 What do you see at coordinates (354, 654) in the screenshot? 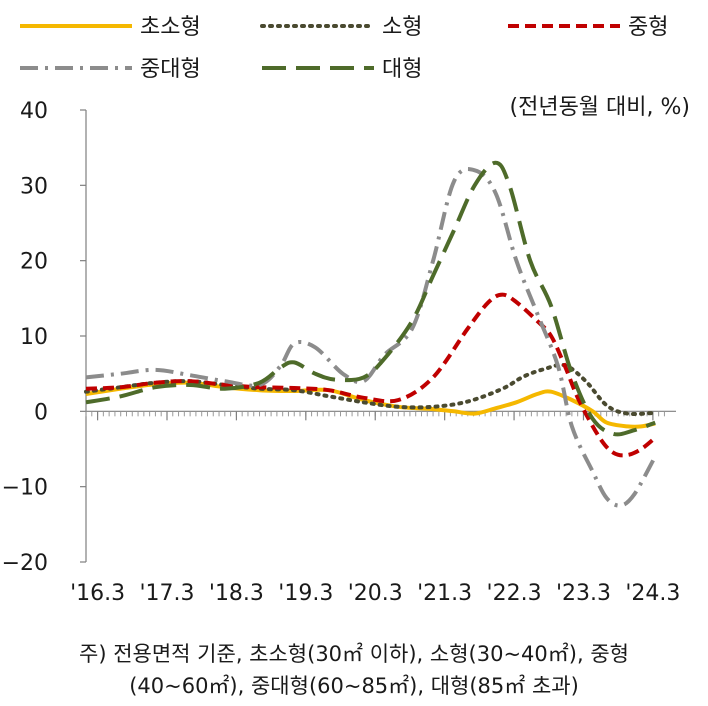
I see `footnote-line-1: 주) 전용면적 기준, 초소형(30㎡ 이하), 소형(30~40㎡), 중형` at bounding box center [354, 654].